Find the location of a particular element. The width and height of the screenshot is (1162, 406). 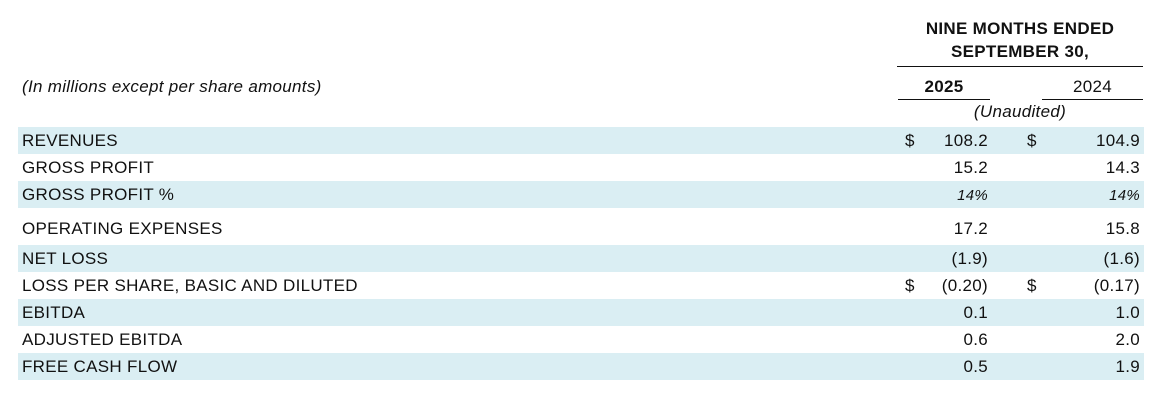

cell-value: 0.5 is located at coordinates (975, 366).